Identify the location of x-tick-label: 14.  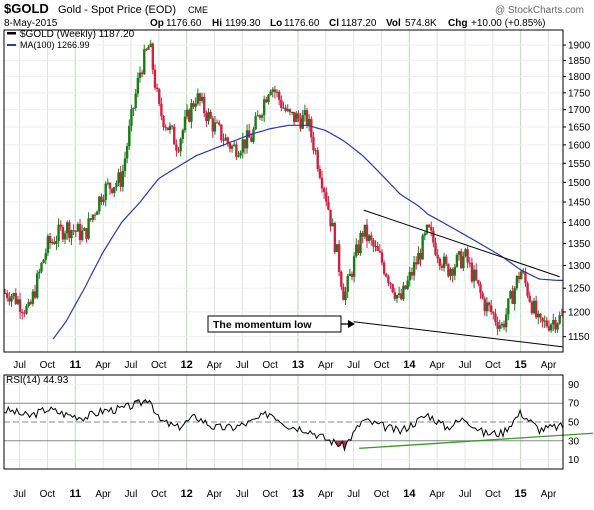
(409, 365).